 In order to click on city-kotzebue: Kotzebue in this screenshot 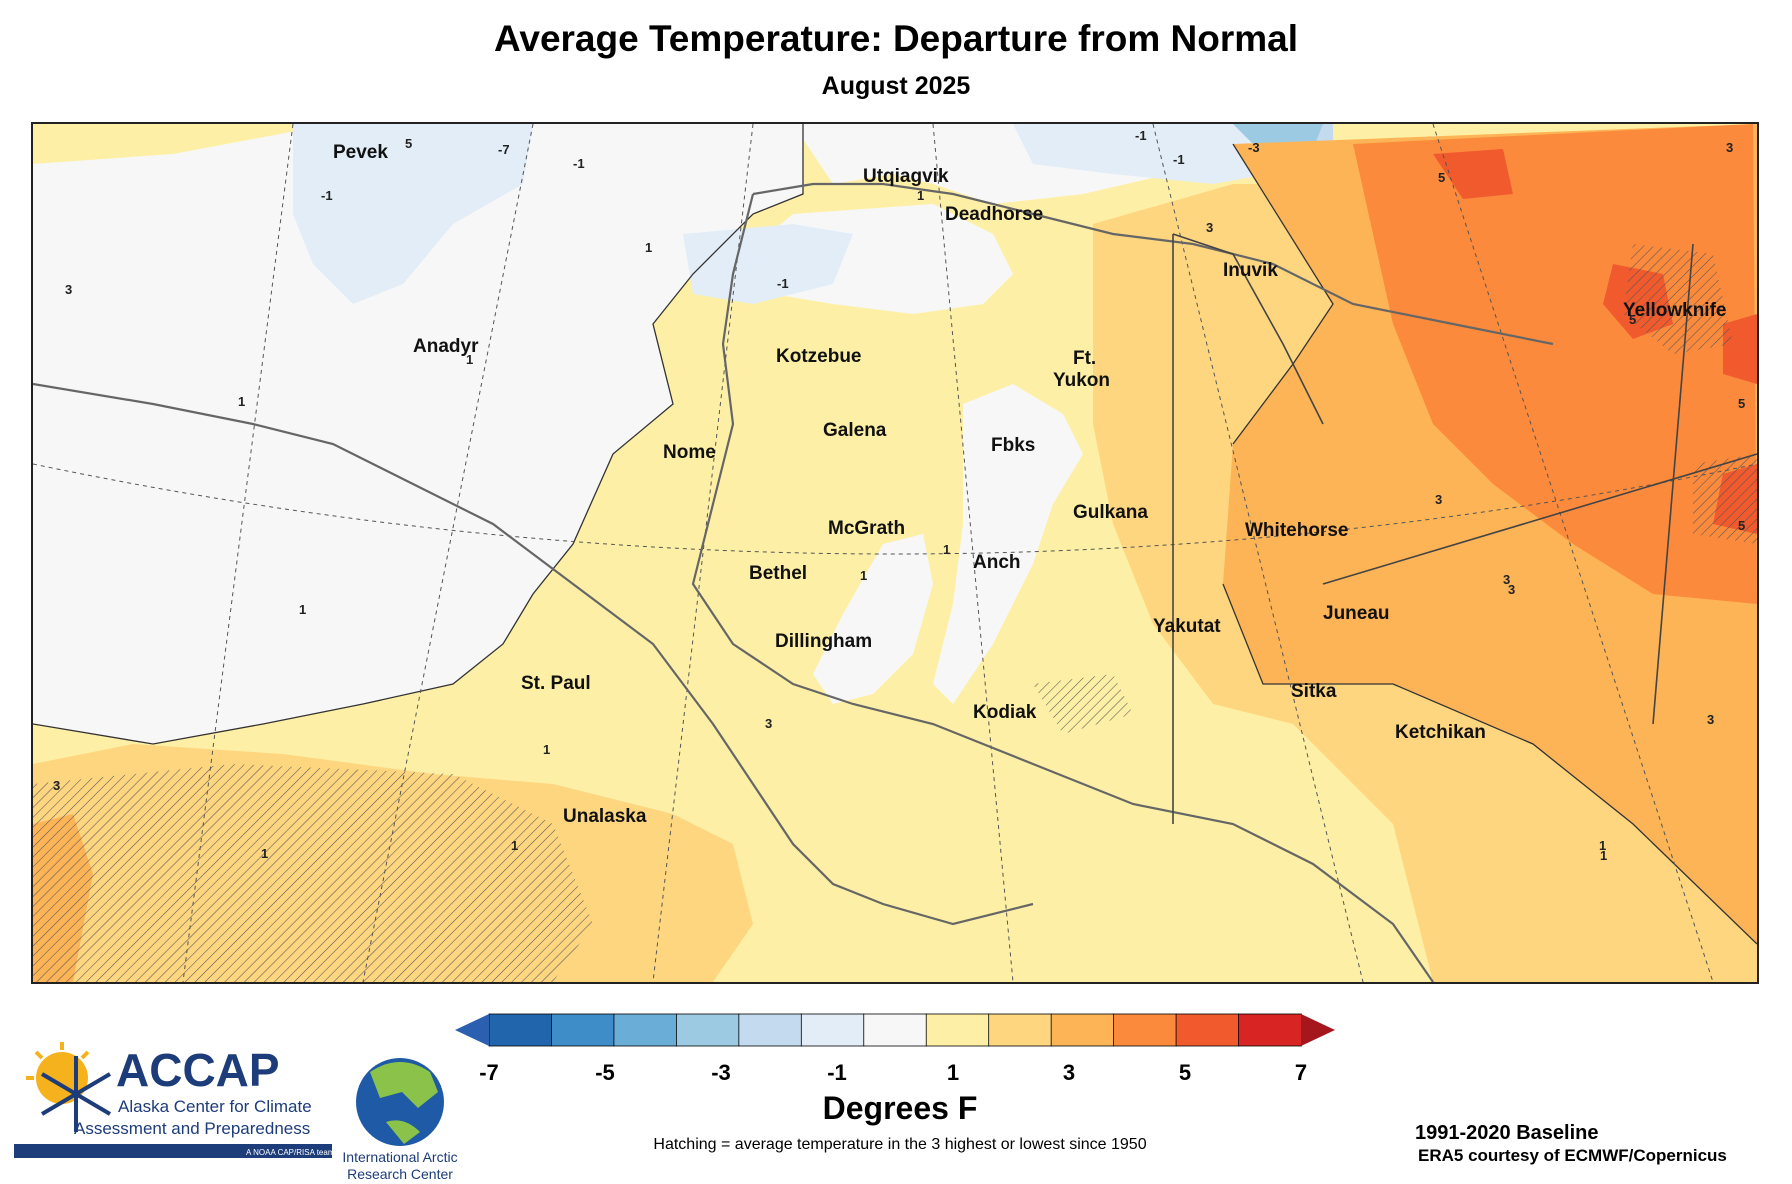, I will do `click(819, 356)`.